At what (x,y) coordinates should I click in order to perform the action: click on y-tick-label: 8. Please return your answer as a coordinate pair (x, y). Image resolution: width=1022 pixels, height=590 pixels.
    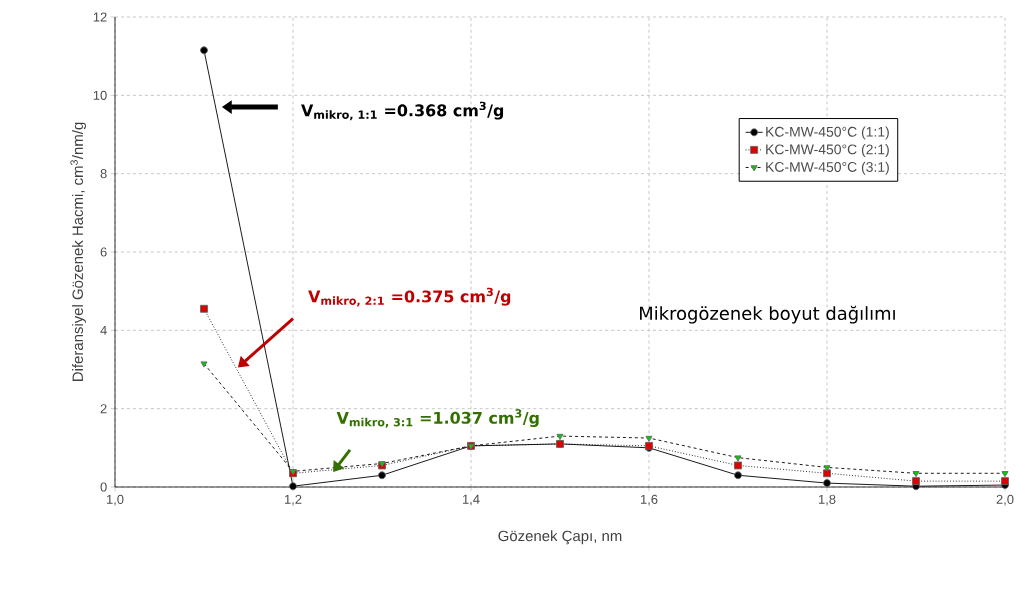
    Looking at the image, I should click on (103, 174).